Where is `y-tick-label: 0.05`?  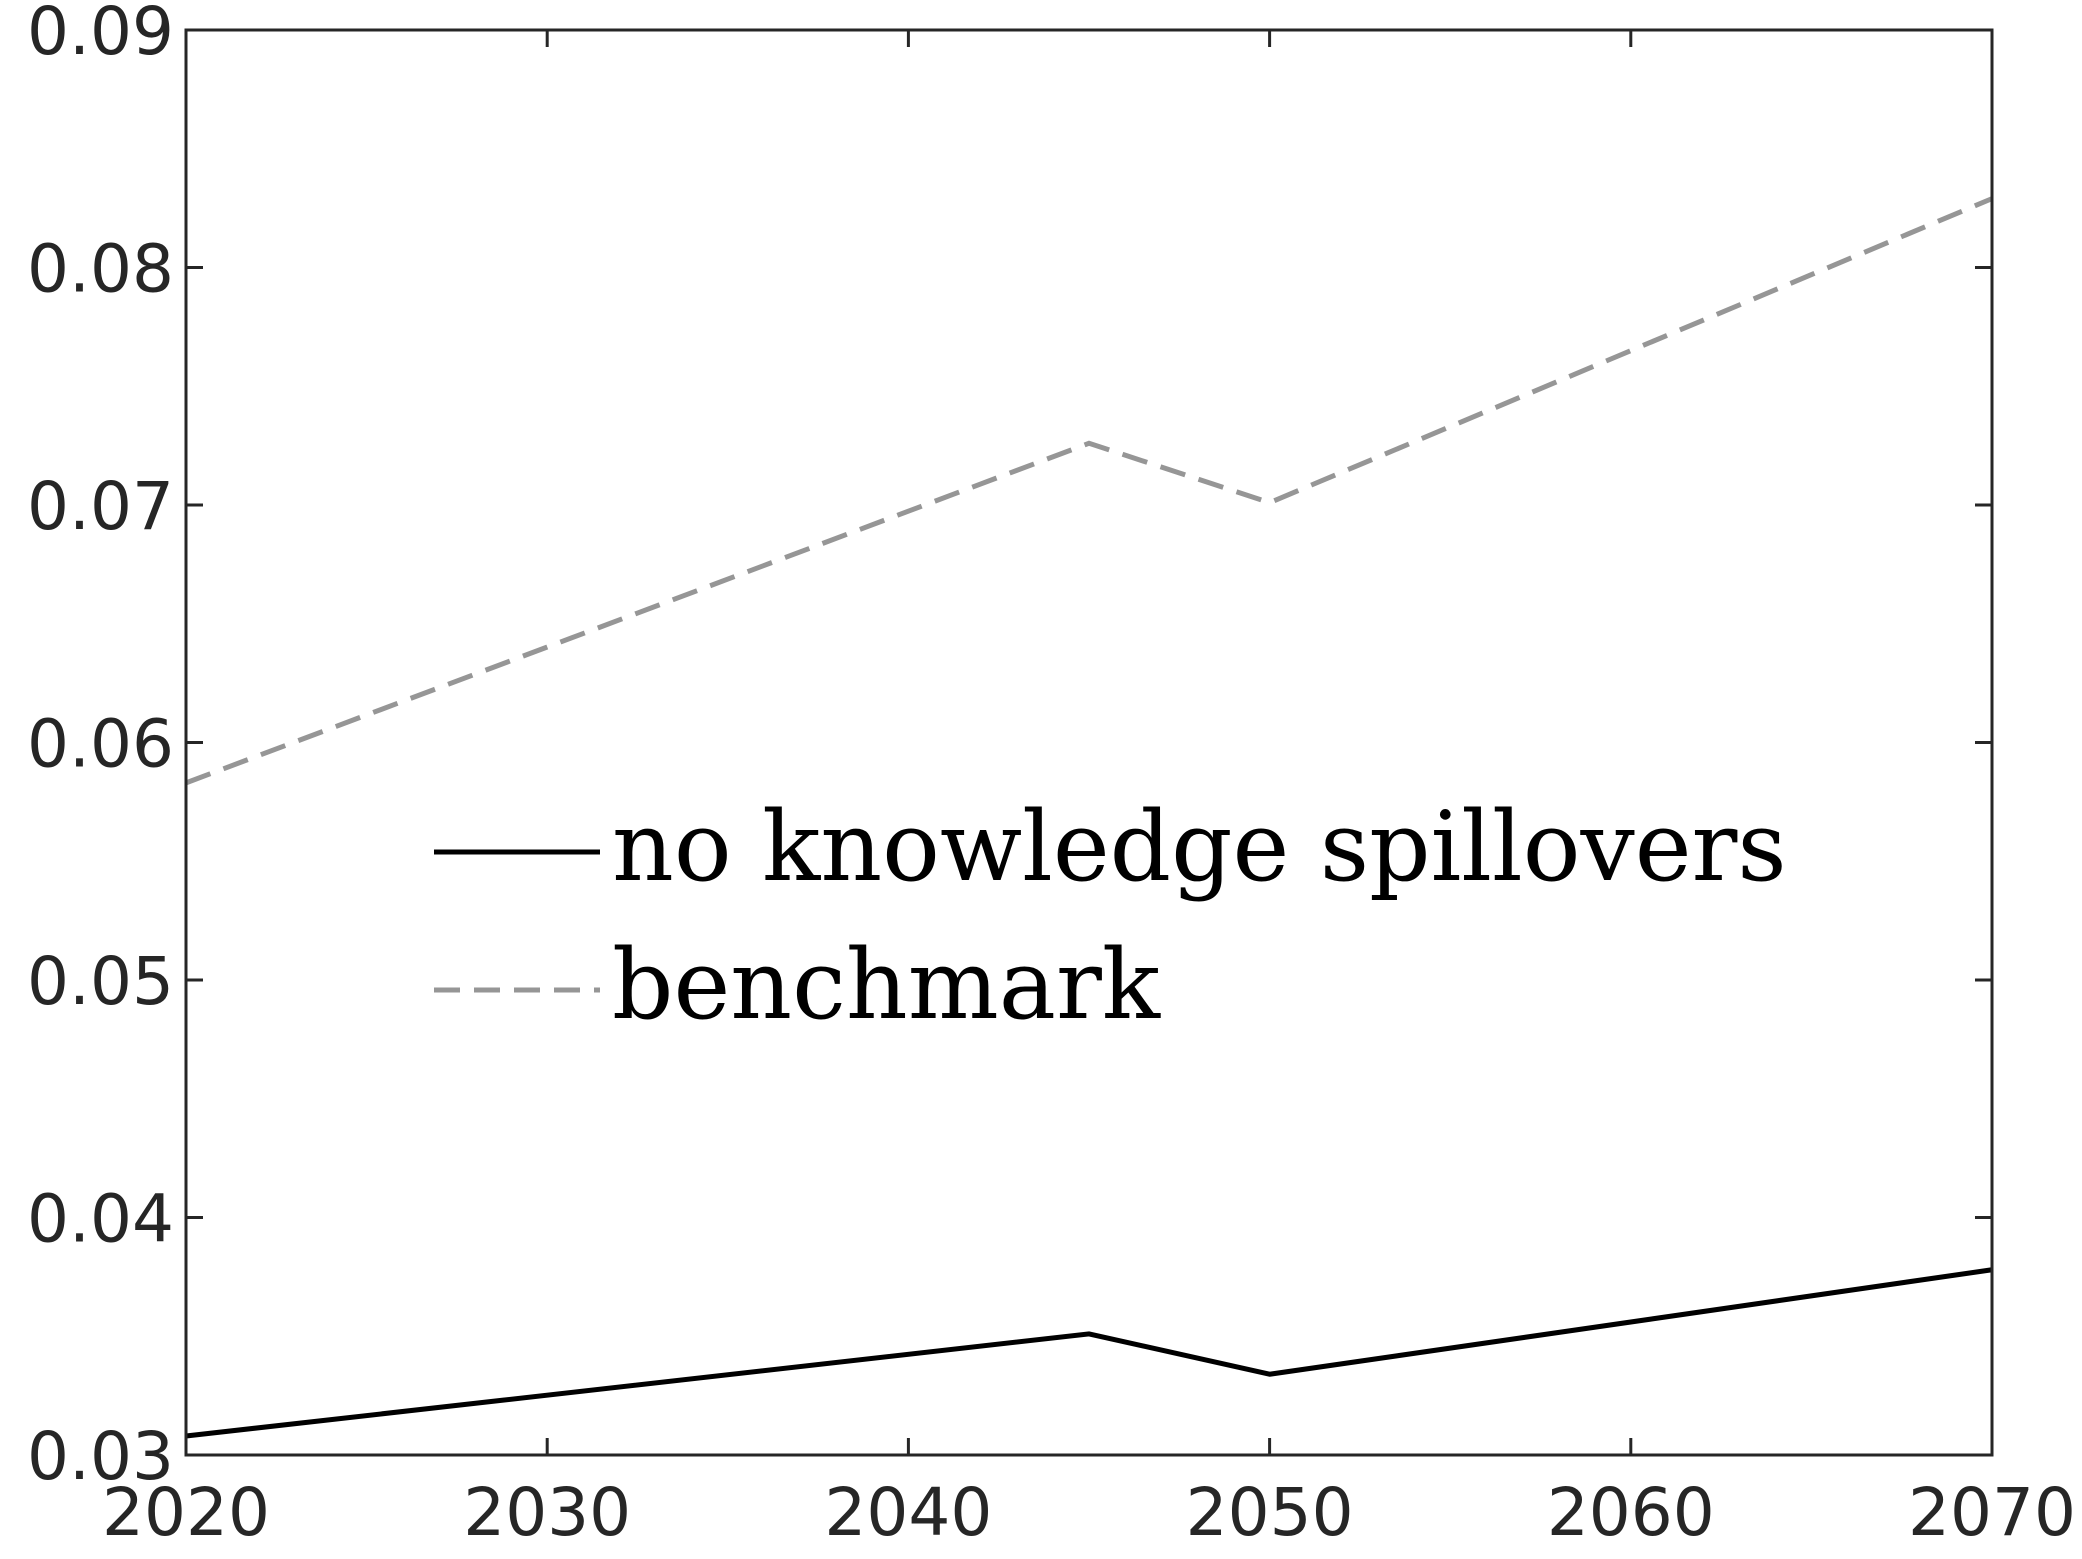 y-tick-label: 0.05 is located at coordinates (100, 981).